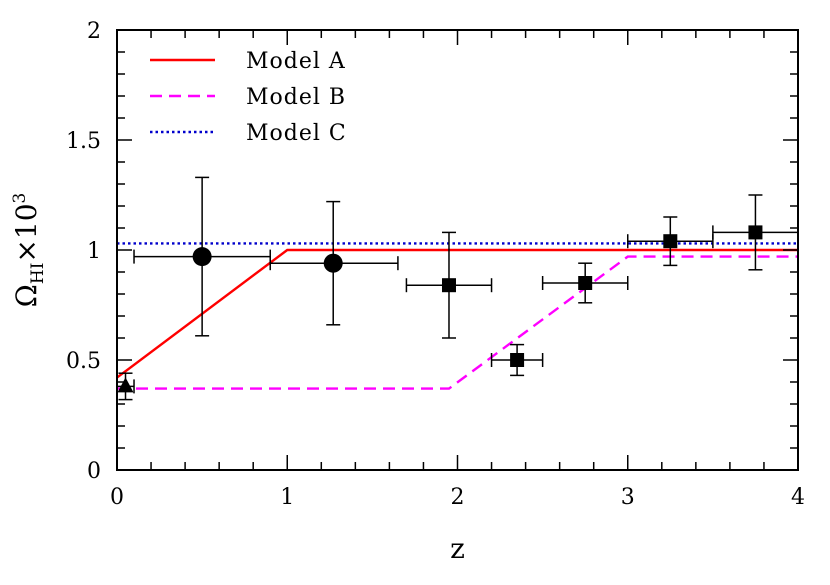 The image size is (830, 585). Describe the element at coordinates (26, 250) in the screenshot. I see `y-axis-label-times: ×` at that location.